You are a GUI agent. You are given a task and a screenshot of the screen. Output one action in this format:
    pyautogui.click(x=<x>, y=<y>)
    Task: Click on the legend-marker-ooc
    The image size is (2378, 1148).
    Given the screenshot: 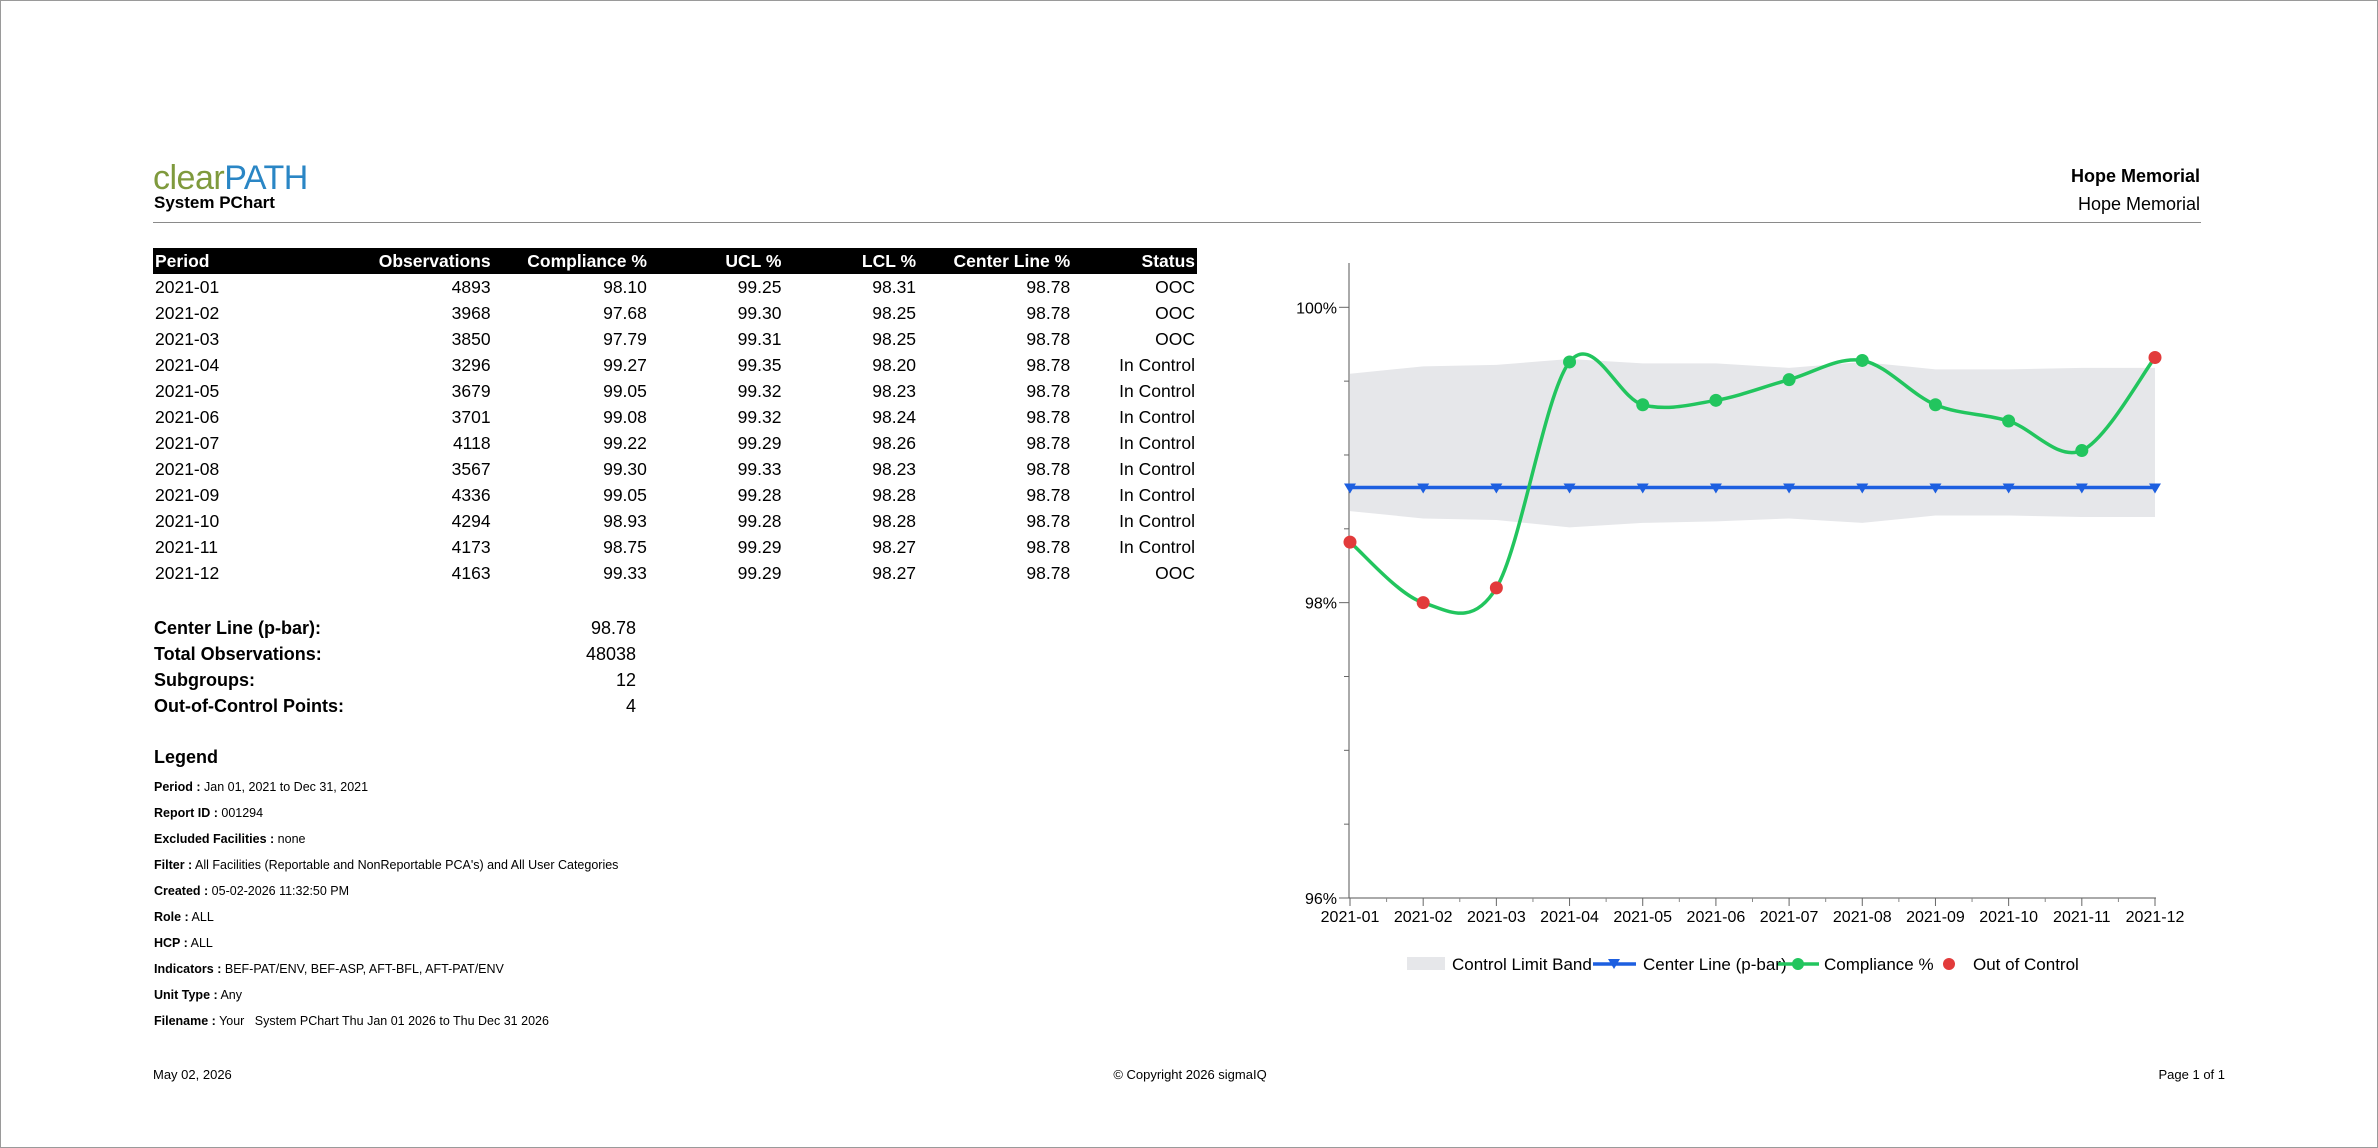 What is the action you would take?
    pyautogui.click(x=1949, y=964)
    